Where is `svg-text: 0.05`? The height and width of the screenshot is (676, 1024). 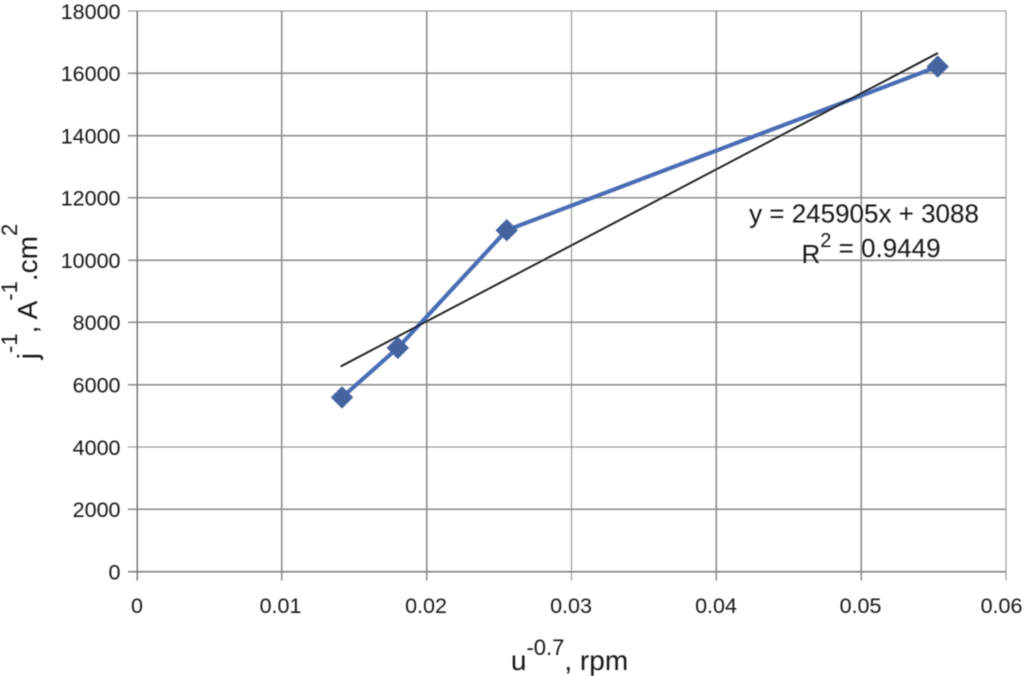
svg-text: 0.05 is located at coordinates (861, 606).